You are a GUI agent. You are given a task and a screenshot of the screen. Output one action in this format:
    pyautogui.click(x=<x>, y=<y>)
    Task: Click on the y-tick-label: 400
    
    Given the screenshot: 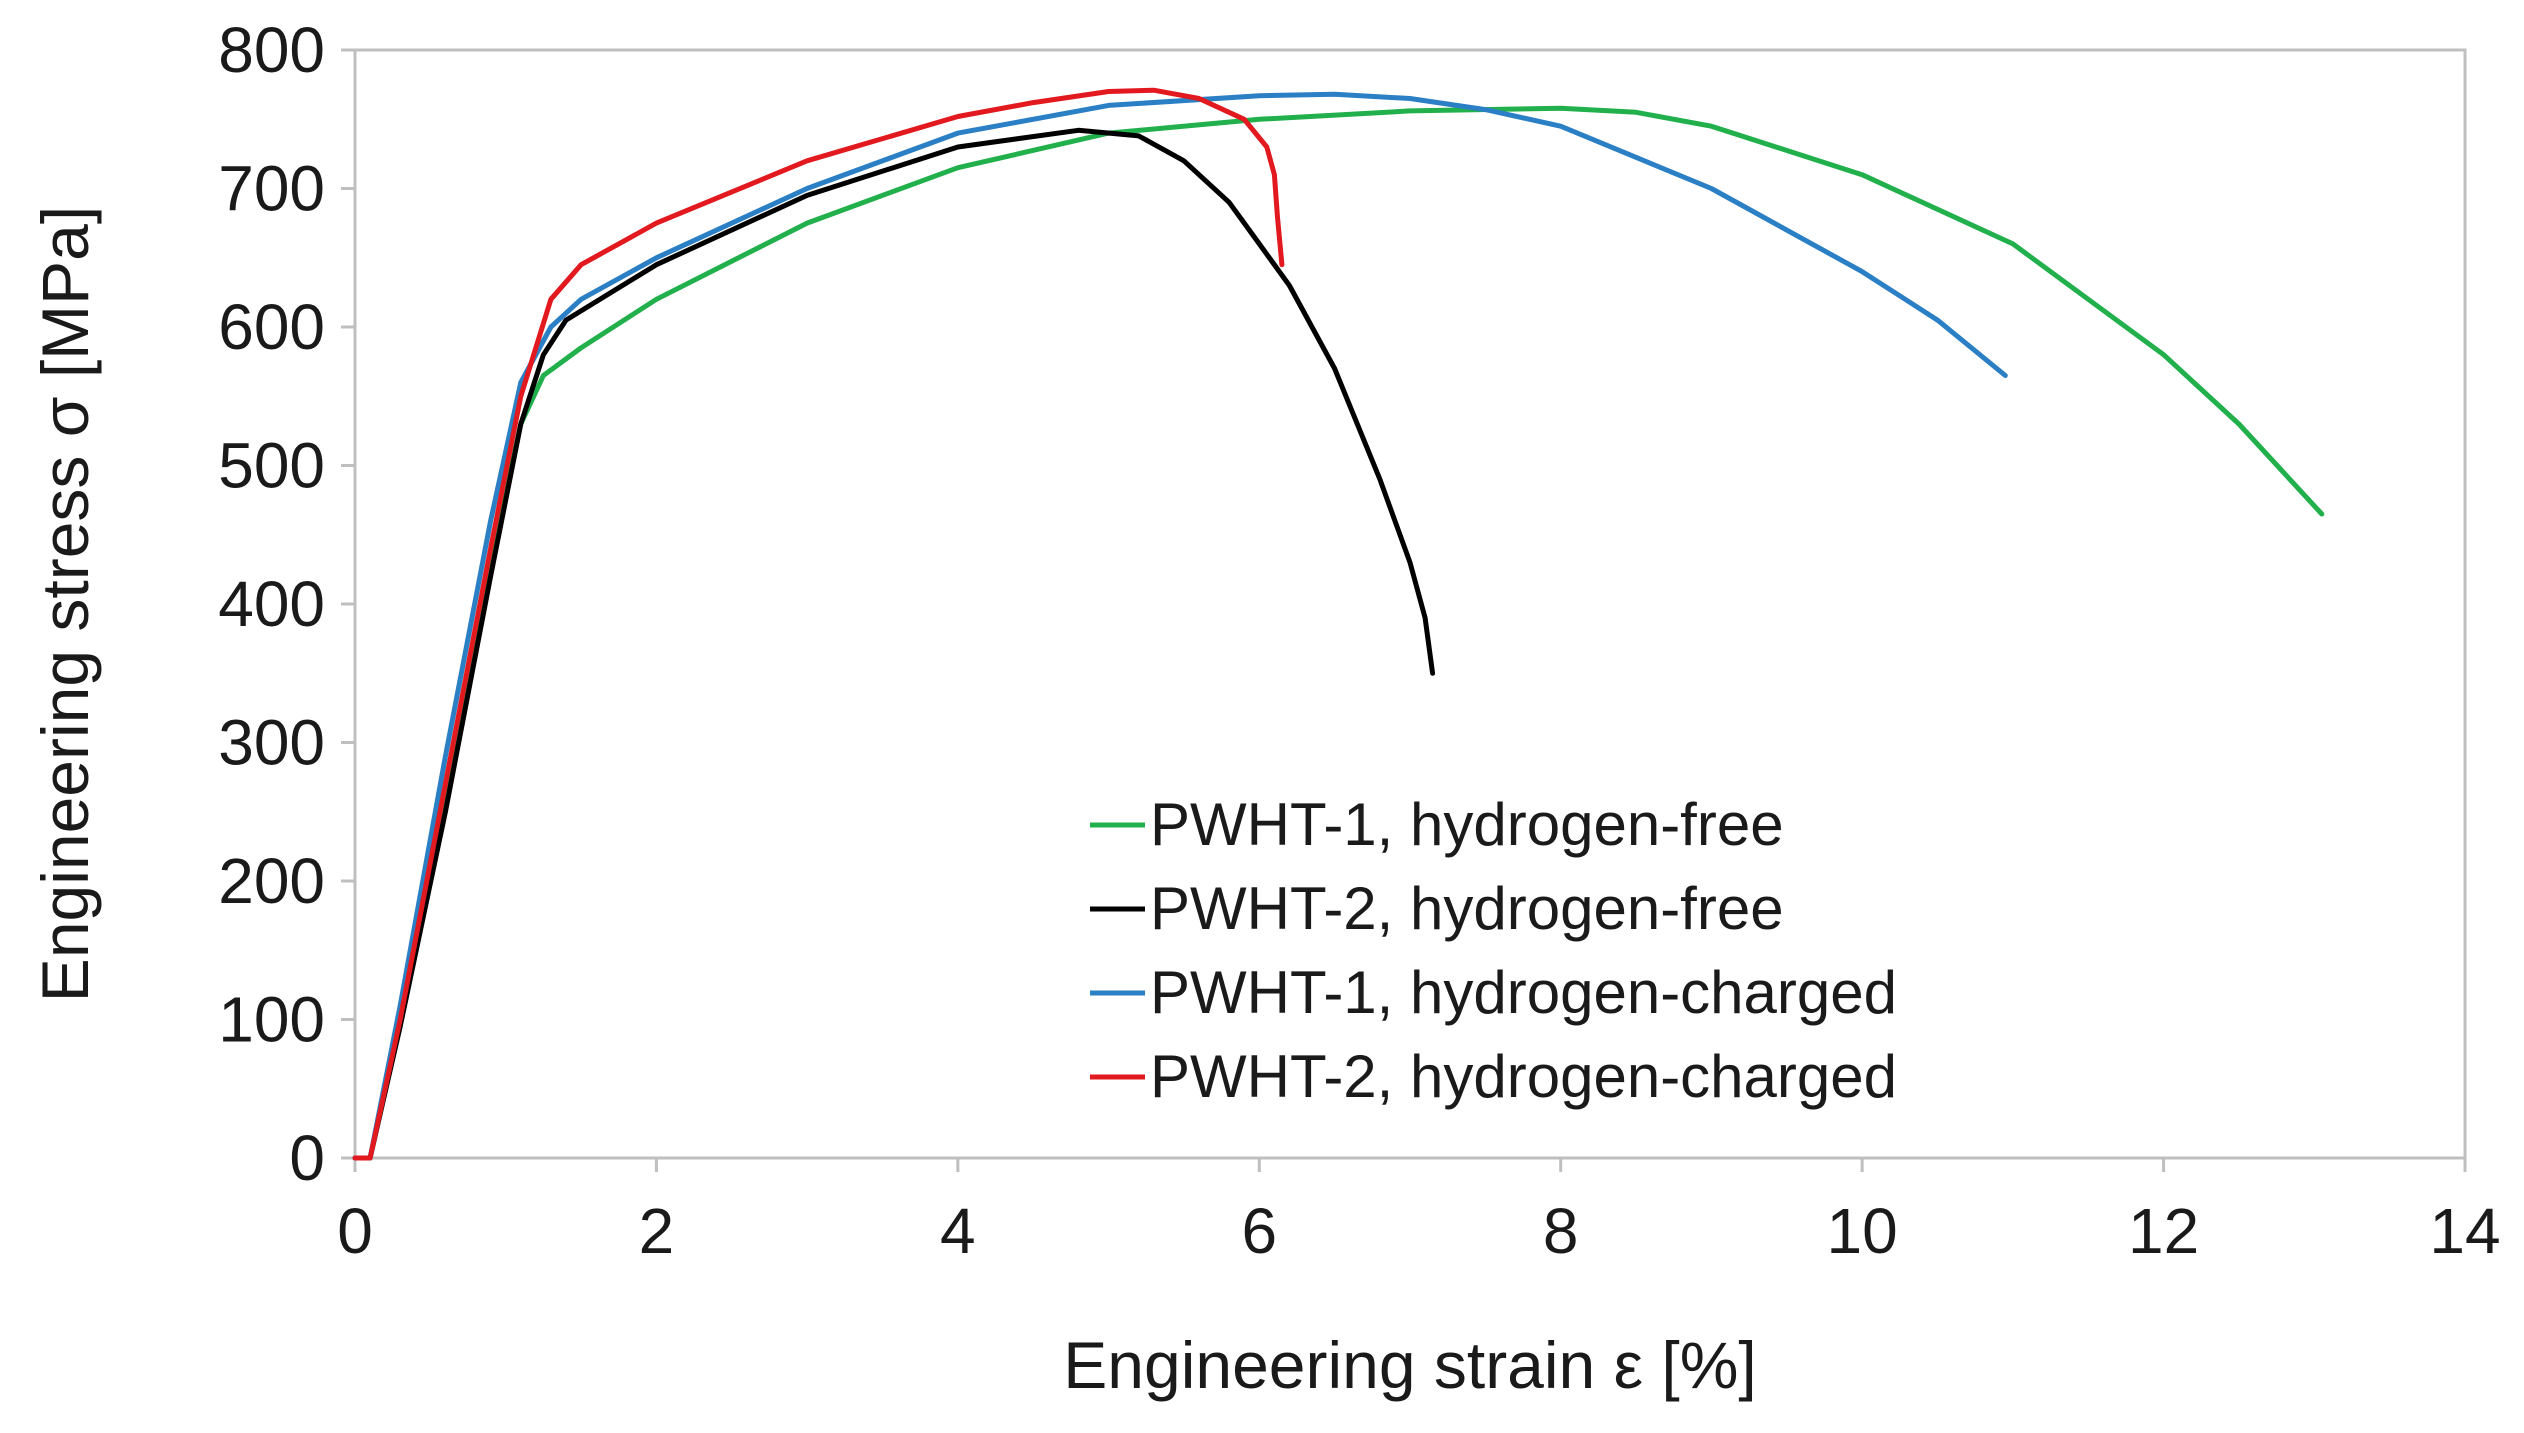 What is the action you would take?
    pyautogui.click(x=271, y=604)
    